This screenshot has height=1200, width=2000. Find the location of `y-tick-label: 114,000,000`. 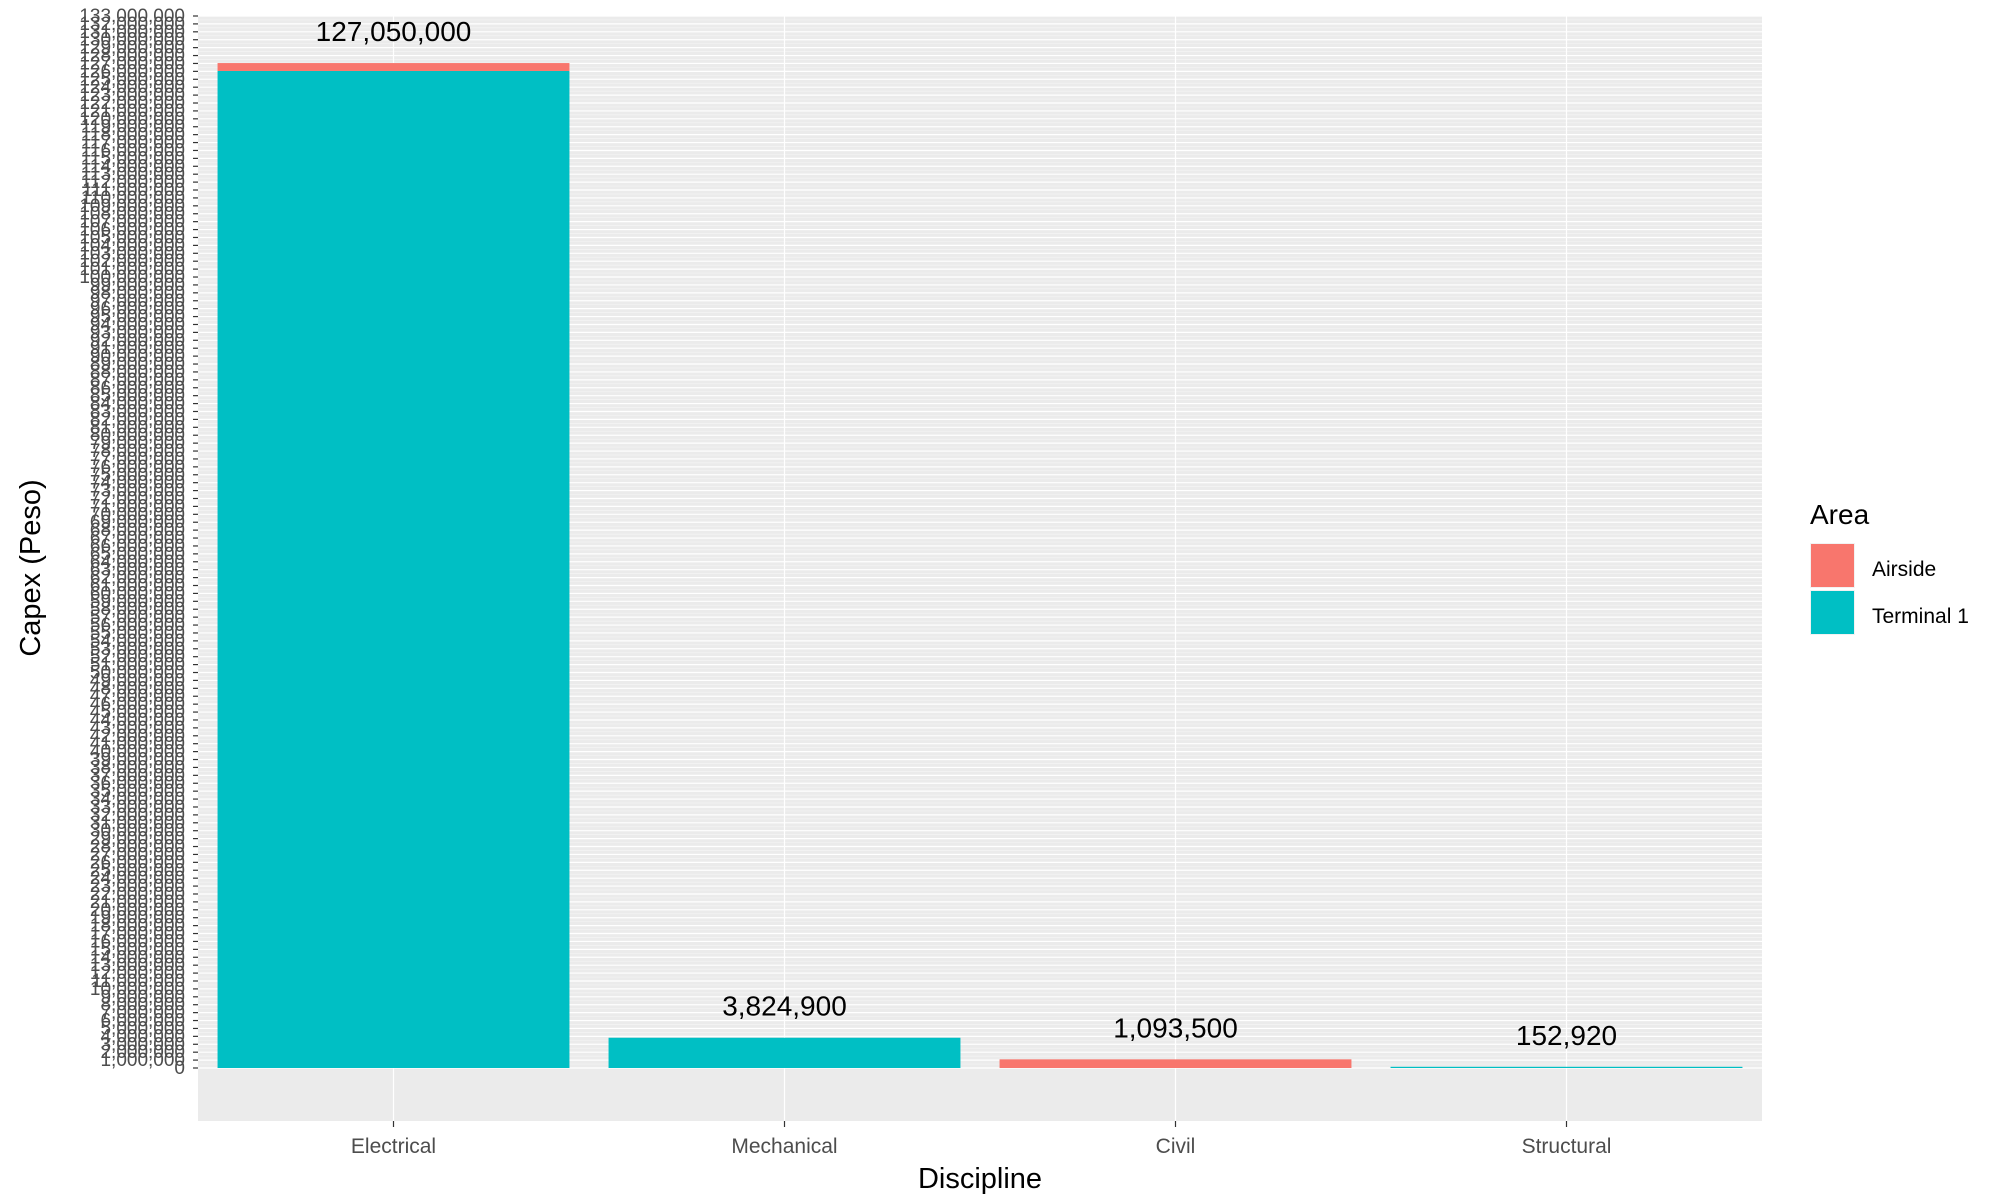

y-tick-label: 114,000,000 is located at coordinates (133, 166).